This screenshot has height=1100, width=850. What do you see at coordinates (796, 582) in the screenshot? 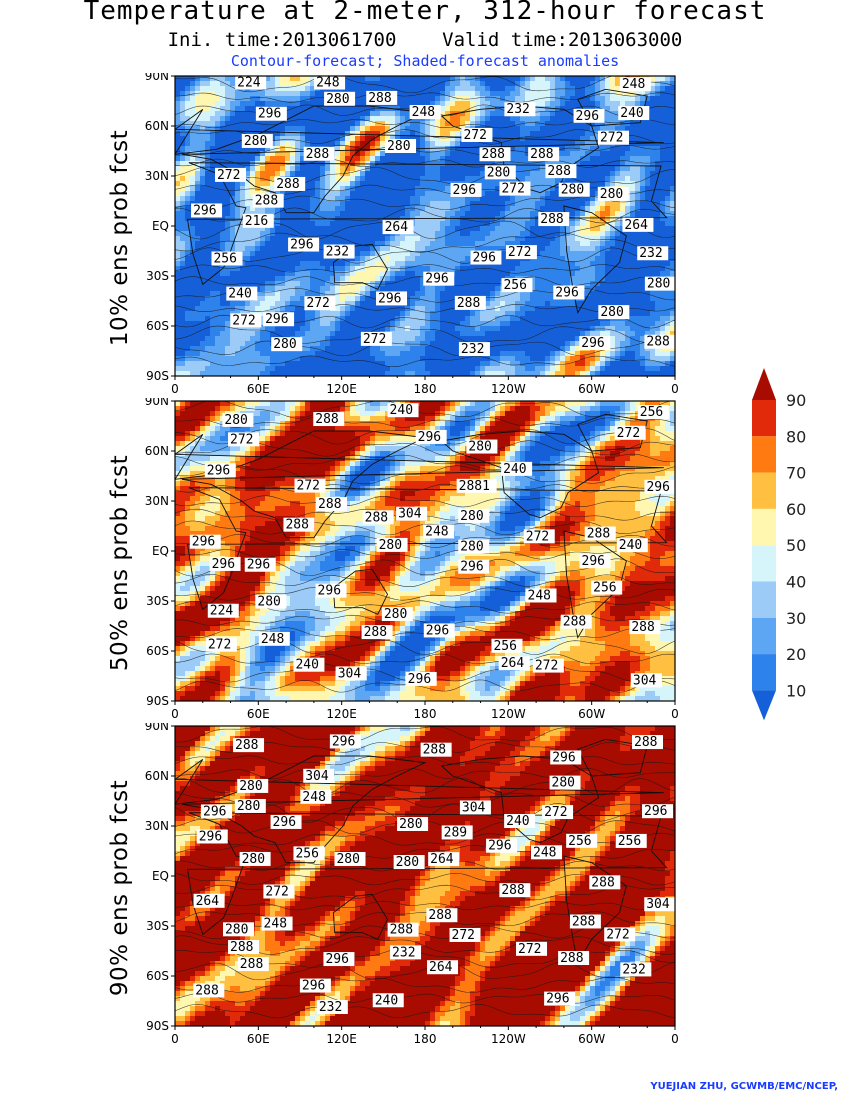
I see `colorbar-label: 40` at bounding box center [796, 582].